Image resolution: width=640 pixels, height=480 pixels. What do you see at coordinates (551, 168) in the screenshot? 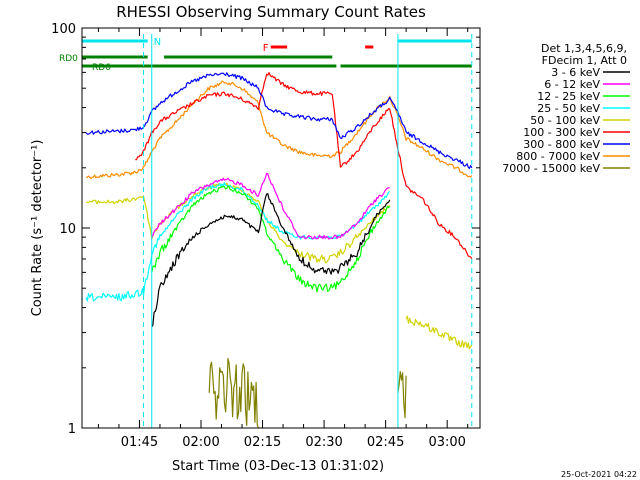
I see `legend-label-9: 7000 - 15000 keV` at bounding box center [551, 168].